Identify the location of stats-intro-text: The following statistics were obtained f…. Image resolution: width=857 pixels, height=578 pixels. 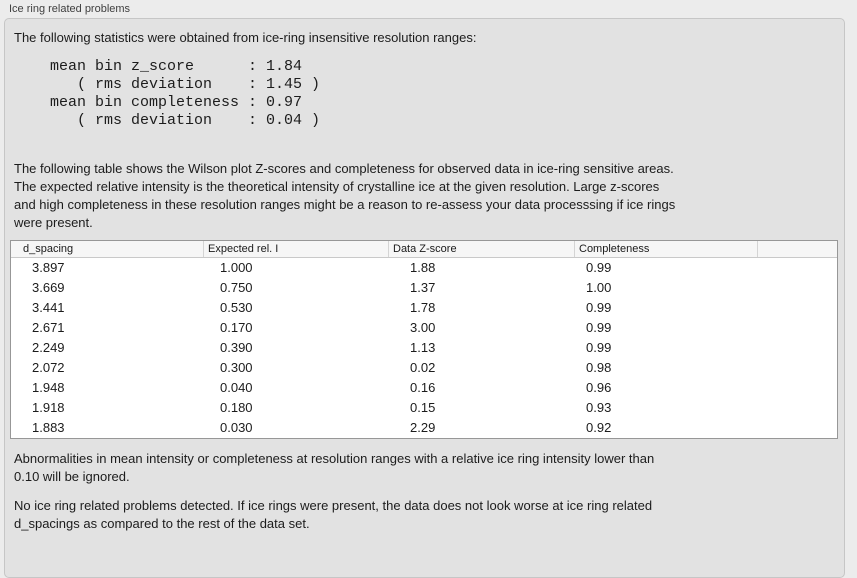
(245, 37).